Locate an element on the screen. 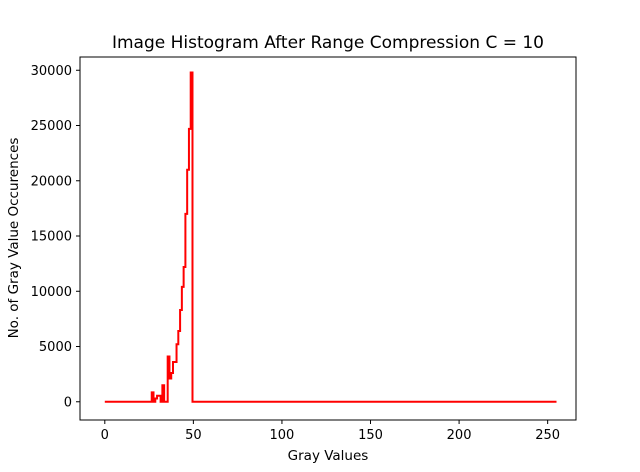  x-tick-label: 200 is located at coordinates (459, 435).